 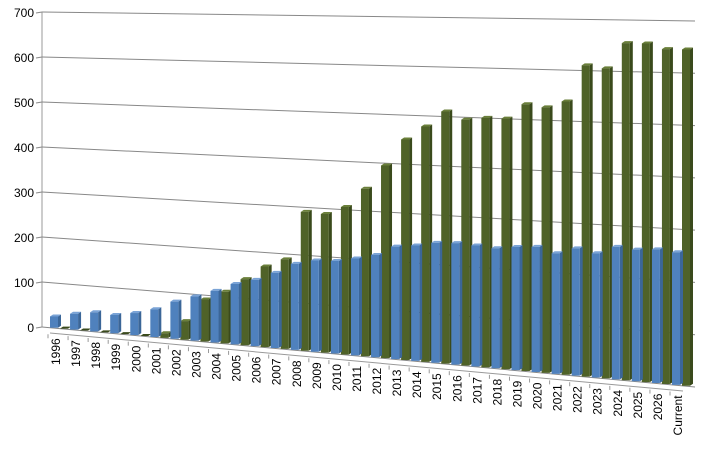 I want to click on bar-series1-2016, so click(x=457, y=303).